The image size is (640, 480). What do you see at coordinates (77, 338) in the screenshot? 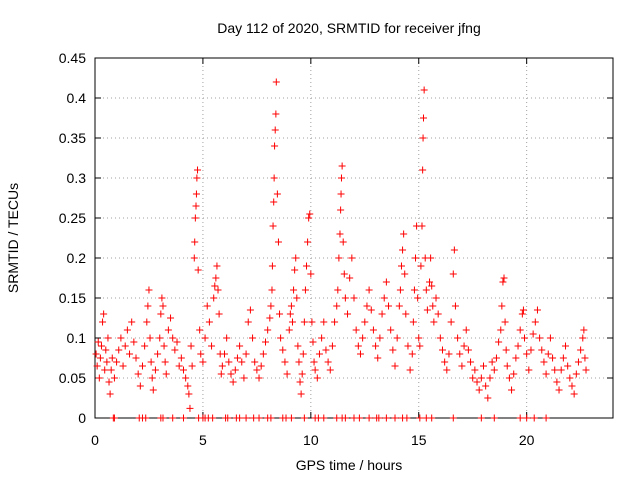
I see `y-tick-label: 0.1` at bounding box center [77, 338].